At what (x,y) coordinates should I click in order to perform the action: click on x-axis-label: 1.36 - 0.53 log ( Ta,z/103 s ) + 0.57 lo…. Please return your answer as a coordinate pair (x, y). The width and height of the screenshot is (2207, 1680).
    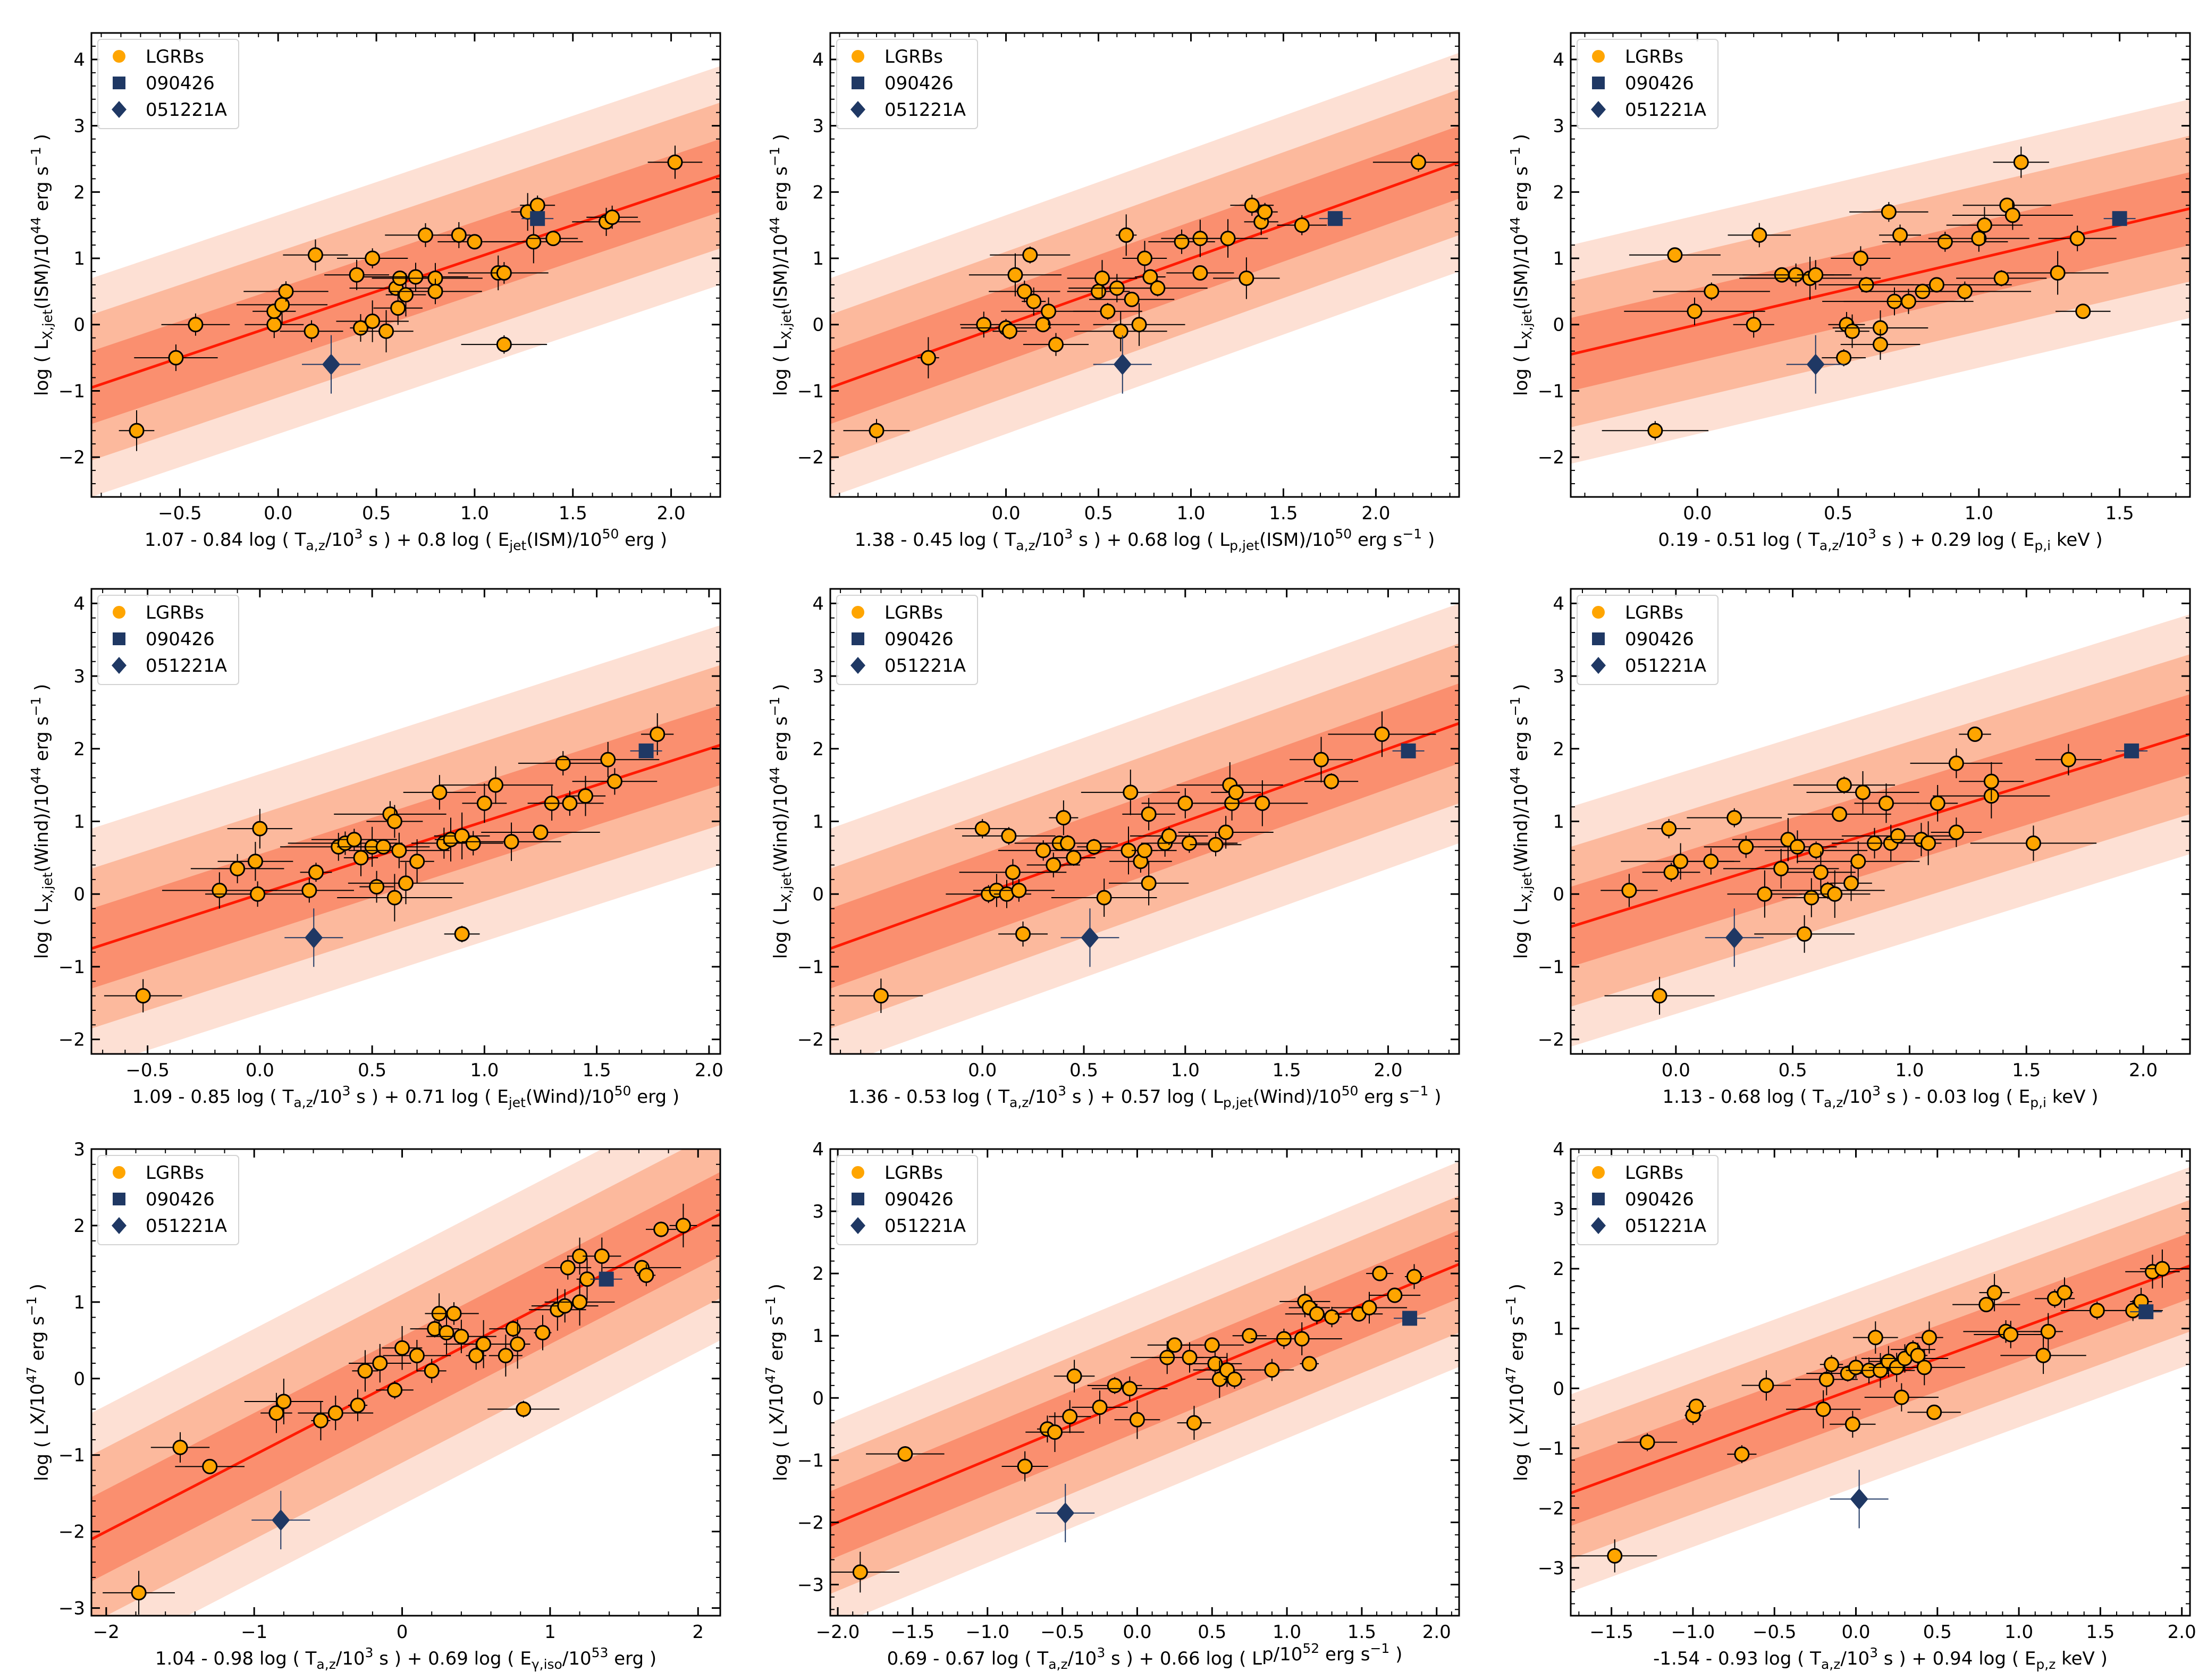
    Looking at the image, I should click on (1144, 1097).